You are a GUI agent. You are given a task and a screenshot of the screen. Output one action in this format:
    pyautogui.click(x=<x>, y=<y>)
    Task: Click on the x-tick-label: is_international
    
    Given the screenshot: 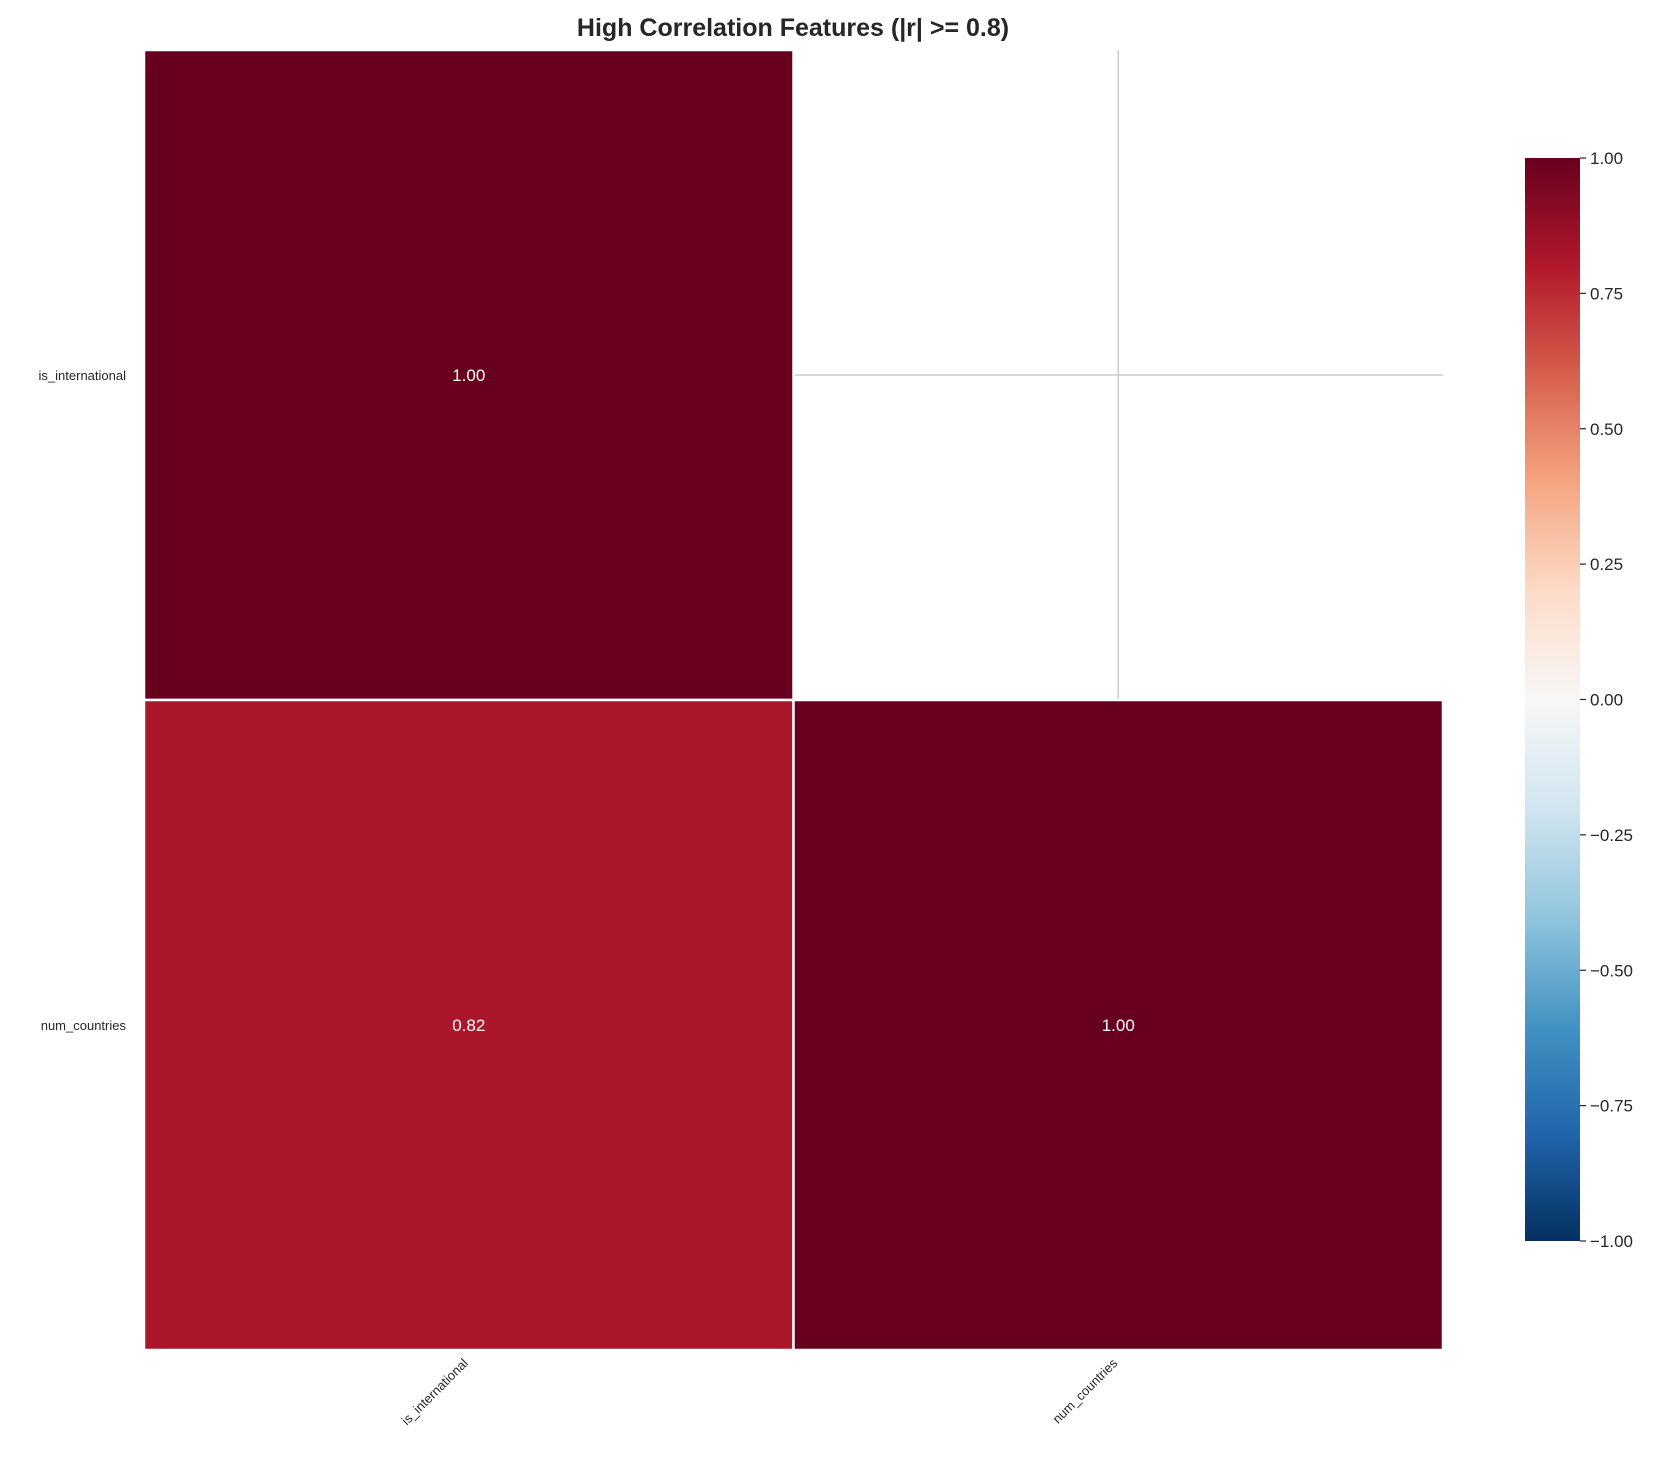 What is the action you would take?
    pyautogui.click(x=434, y=1391)
    